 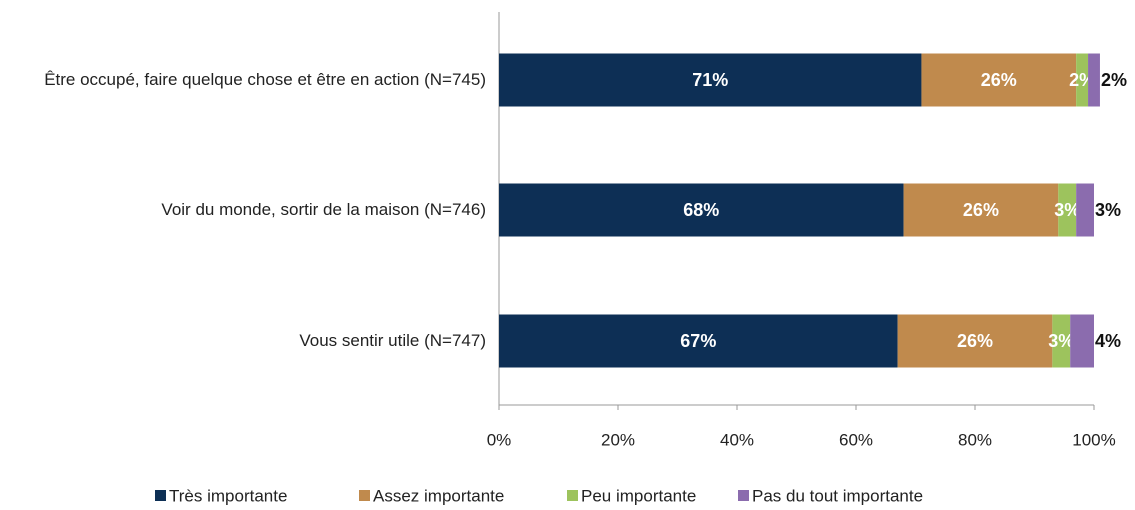 I want to click on x-tick-label: 40%, so click(x=737, y=439).